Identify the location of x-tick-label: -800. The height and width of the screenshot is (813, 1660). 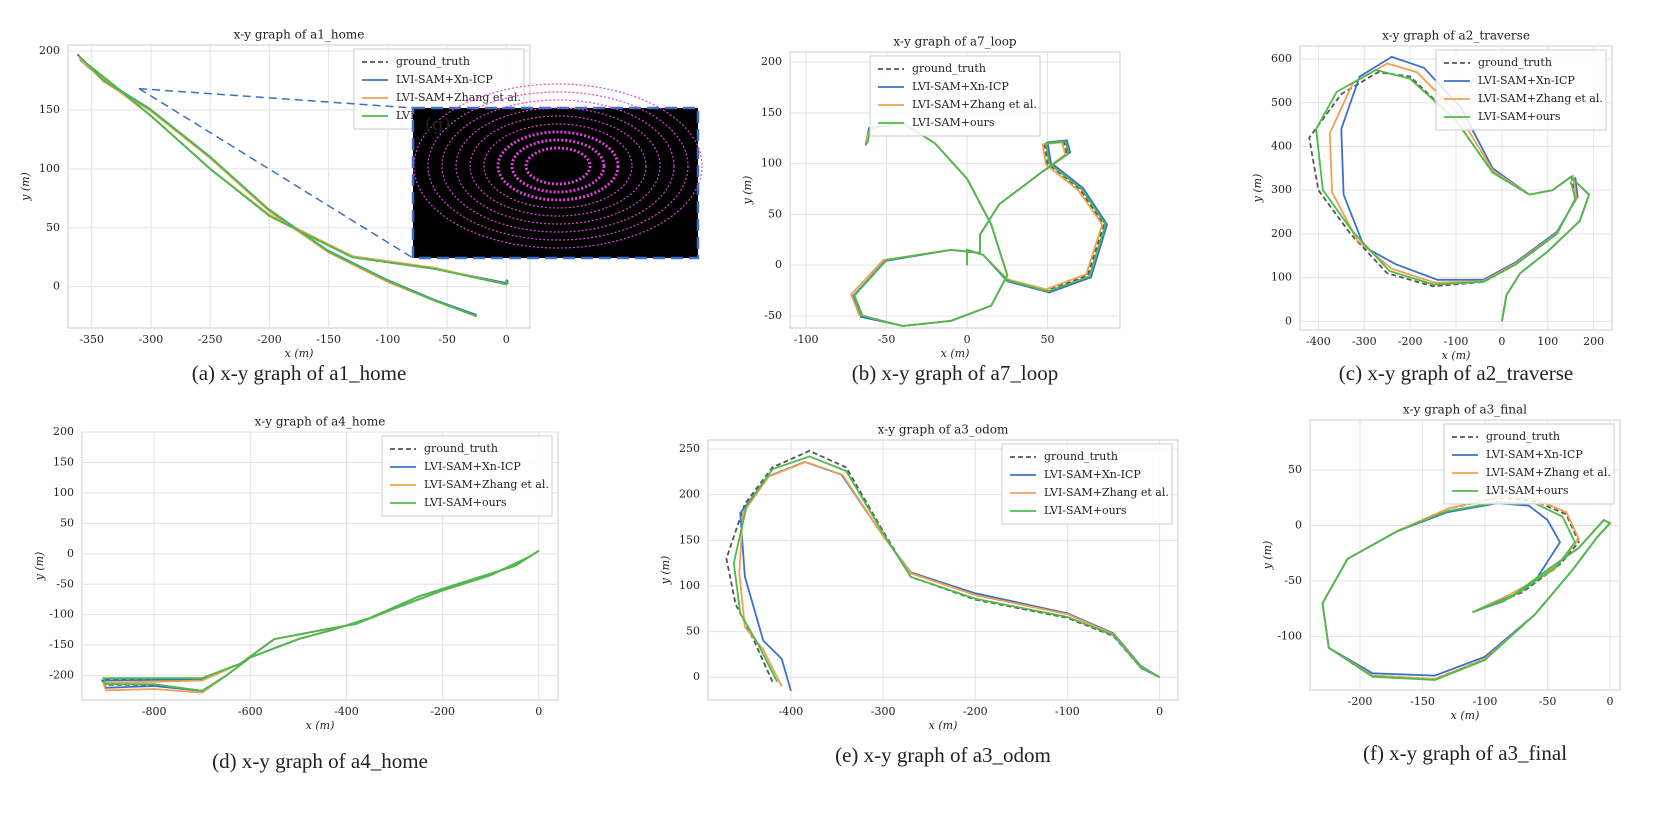
(154, 711).